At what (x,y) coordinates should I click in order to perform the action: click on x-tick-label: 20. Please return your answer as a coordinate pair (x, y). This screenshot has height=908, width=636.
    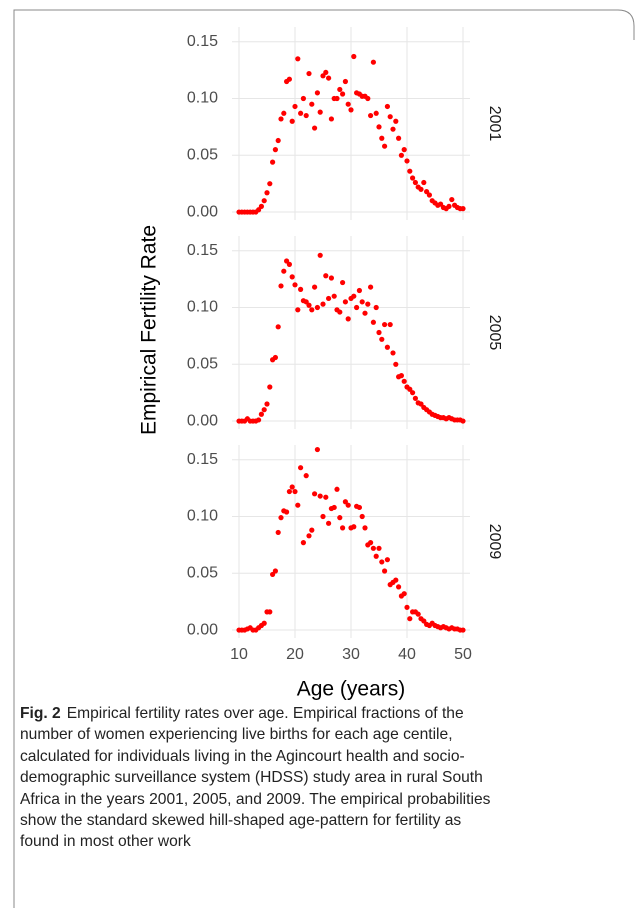
    Looking at the image, I should click on (295, 654).